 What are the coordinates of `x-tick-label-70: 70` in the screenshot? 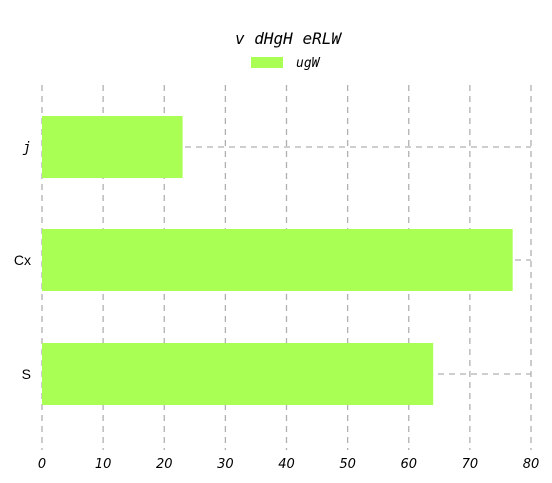 It's located at (470, 464).